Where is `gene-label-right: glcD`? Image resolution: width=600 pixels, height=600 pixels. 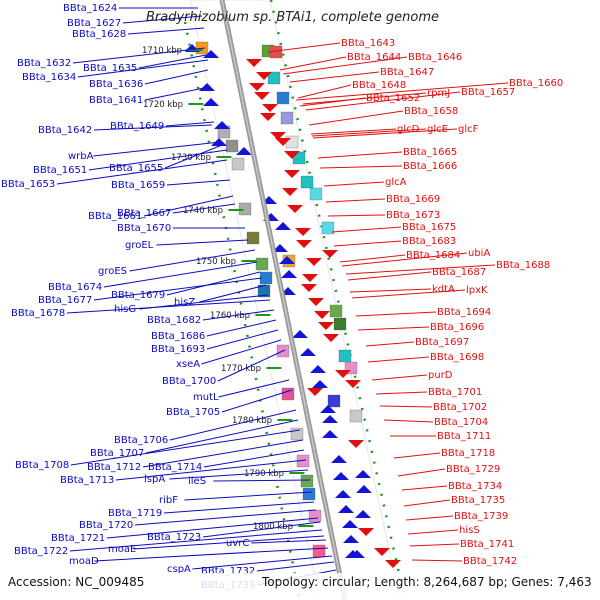 gene-label-right: glcD is located at coordinates (408, 129).